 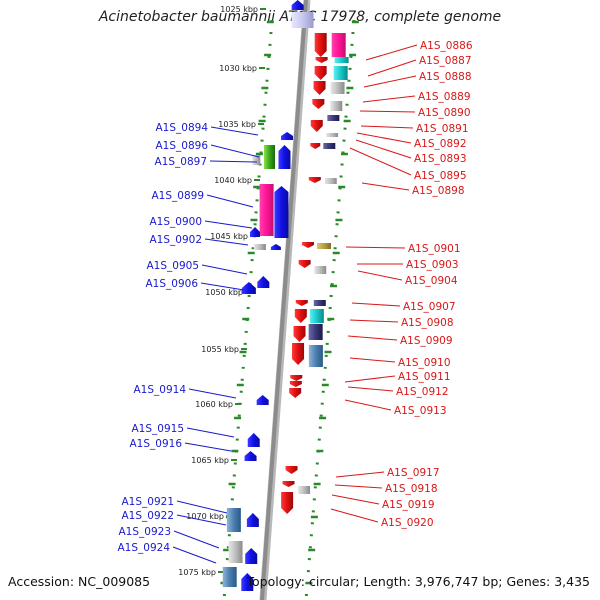 What do you see at coordinates (158, 429) in the screenshot?
I see `gene-label-a1s-0915: A1S_0915` at bounding box center [158, 429].